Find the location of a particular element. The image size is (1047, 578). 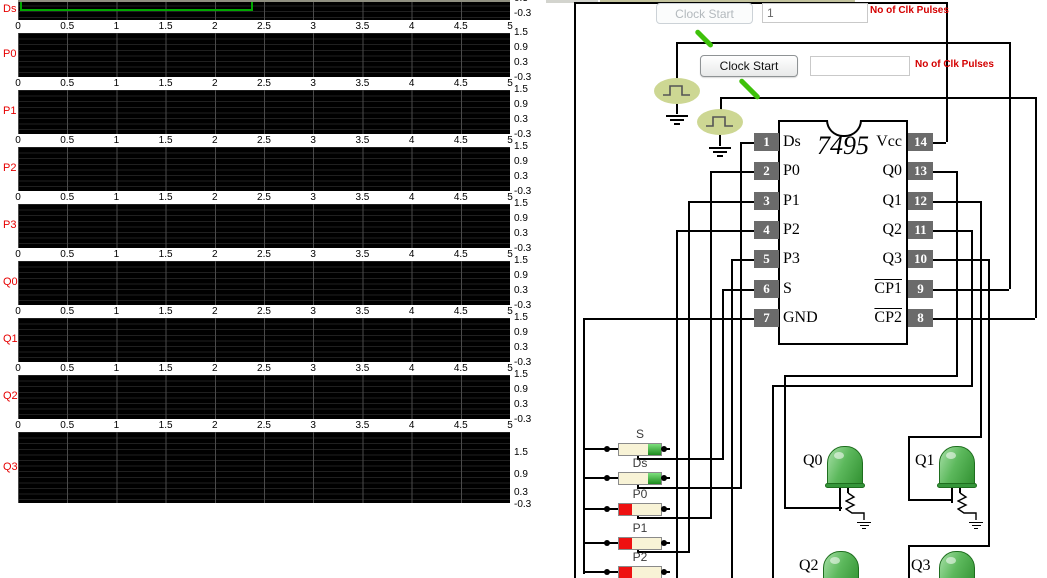

signal-label-P3: P3 is located at coordinates (10, 225).